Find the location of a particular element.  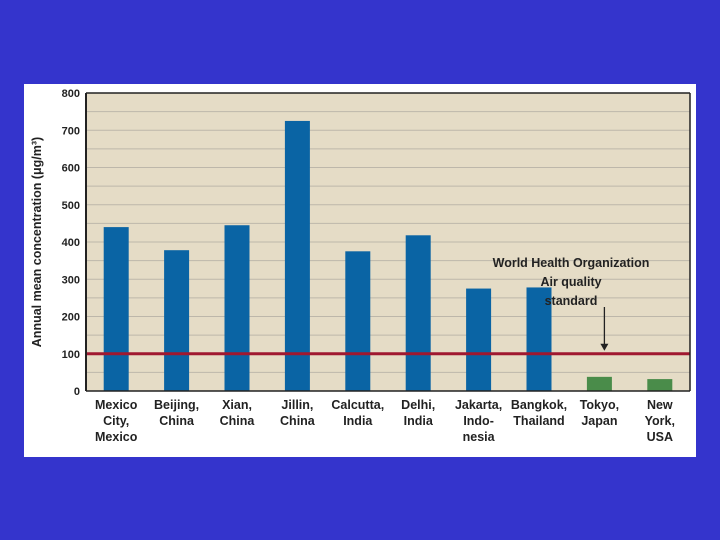

category-label: York, is located at coordinates (660, 421).